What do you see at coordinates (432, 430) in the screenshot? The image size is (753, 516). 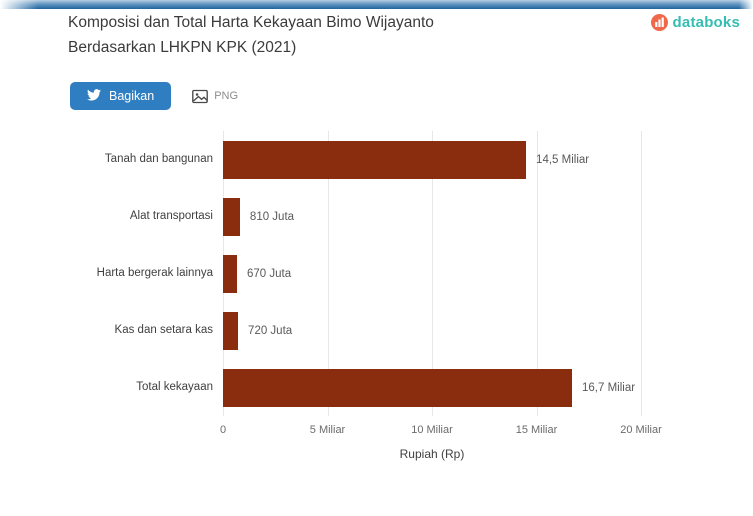 I see `x-tick-label: 10 Miliar` at bounding box center [432, 430].